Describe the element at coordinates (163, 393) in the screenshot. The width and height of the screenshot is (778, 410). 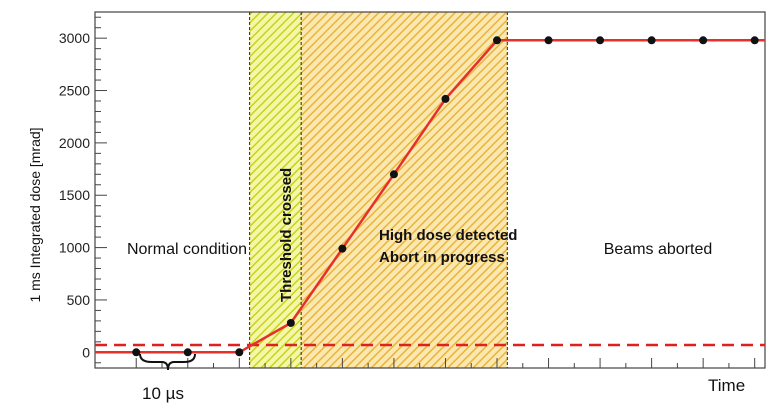
I see `time-step-label: 10 µs` at that location.